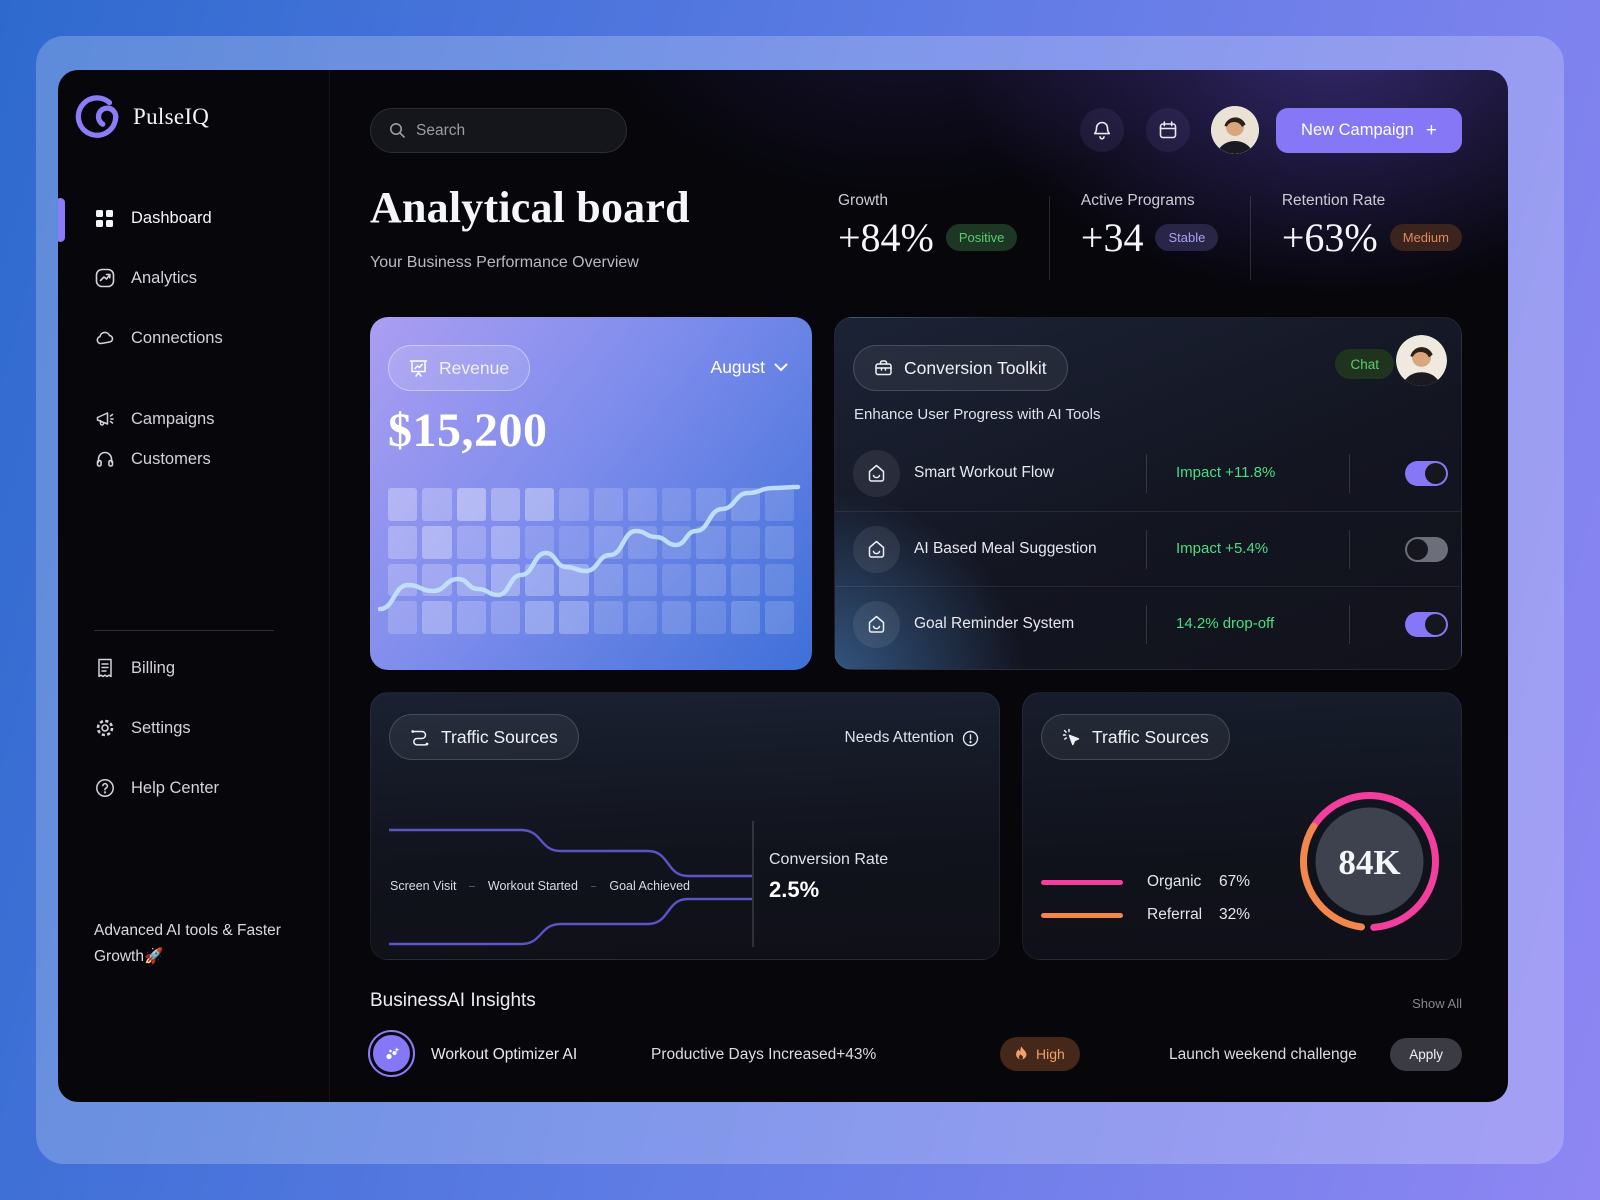 Image resolution: width=1600 pixels, height=1200 pixels. Describe the element at coordinates (1102, 130) in the screenshot. I see `notifications-button` at that location.